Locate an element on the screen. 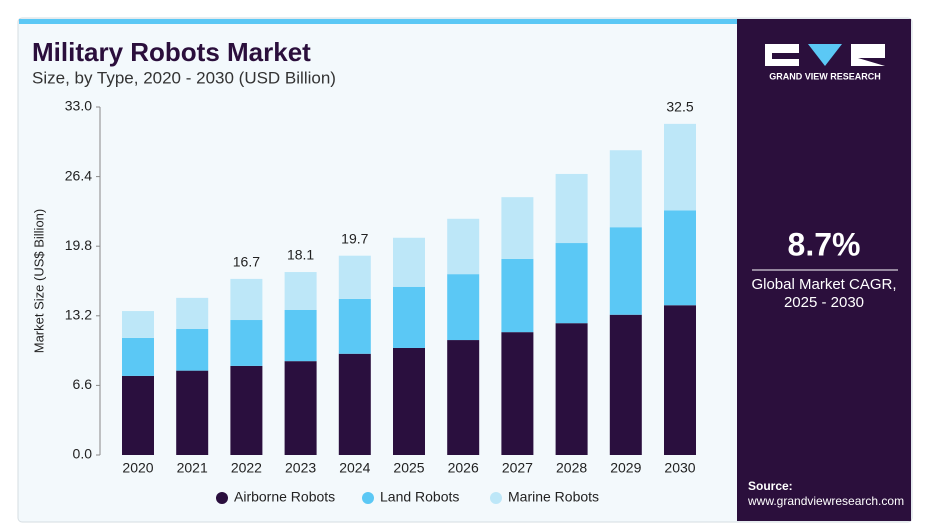  y-tick-label: 13.2 is located at coordinates (78, 315).